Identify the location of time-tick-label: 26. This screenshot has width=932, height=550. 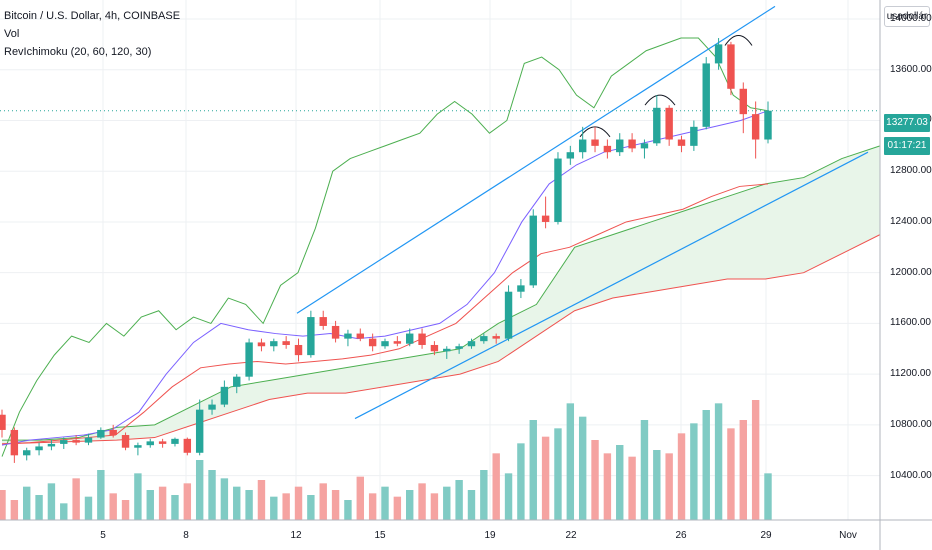
(681, 535).